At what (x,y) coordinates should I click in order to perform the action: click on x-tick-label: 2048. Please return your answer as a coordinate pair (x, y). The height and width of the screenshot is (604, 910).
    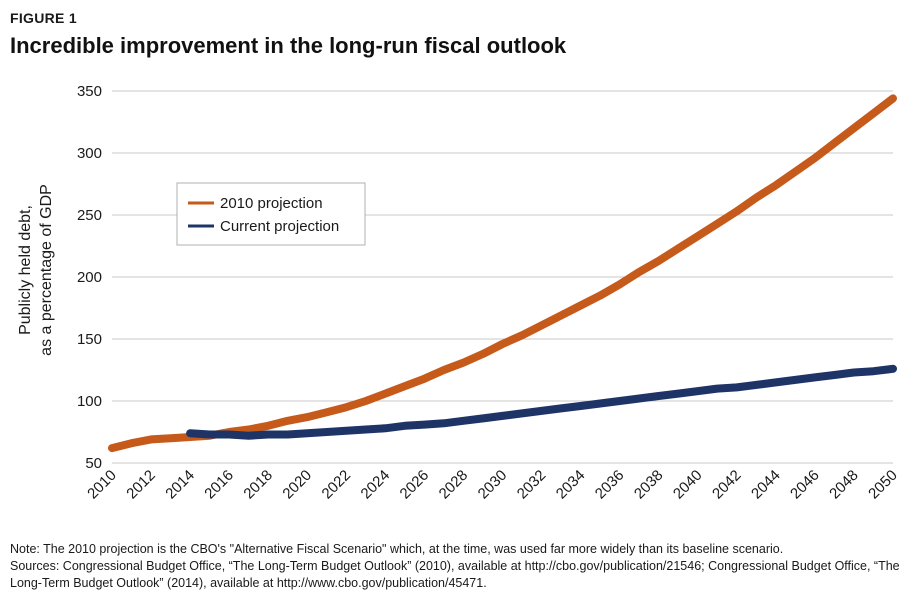
    Looking at the image, I should click on (844, 485).